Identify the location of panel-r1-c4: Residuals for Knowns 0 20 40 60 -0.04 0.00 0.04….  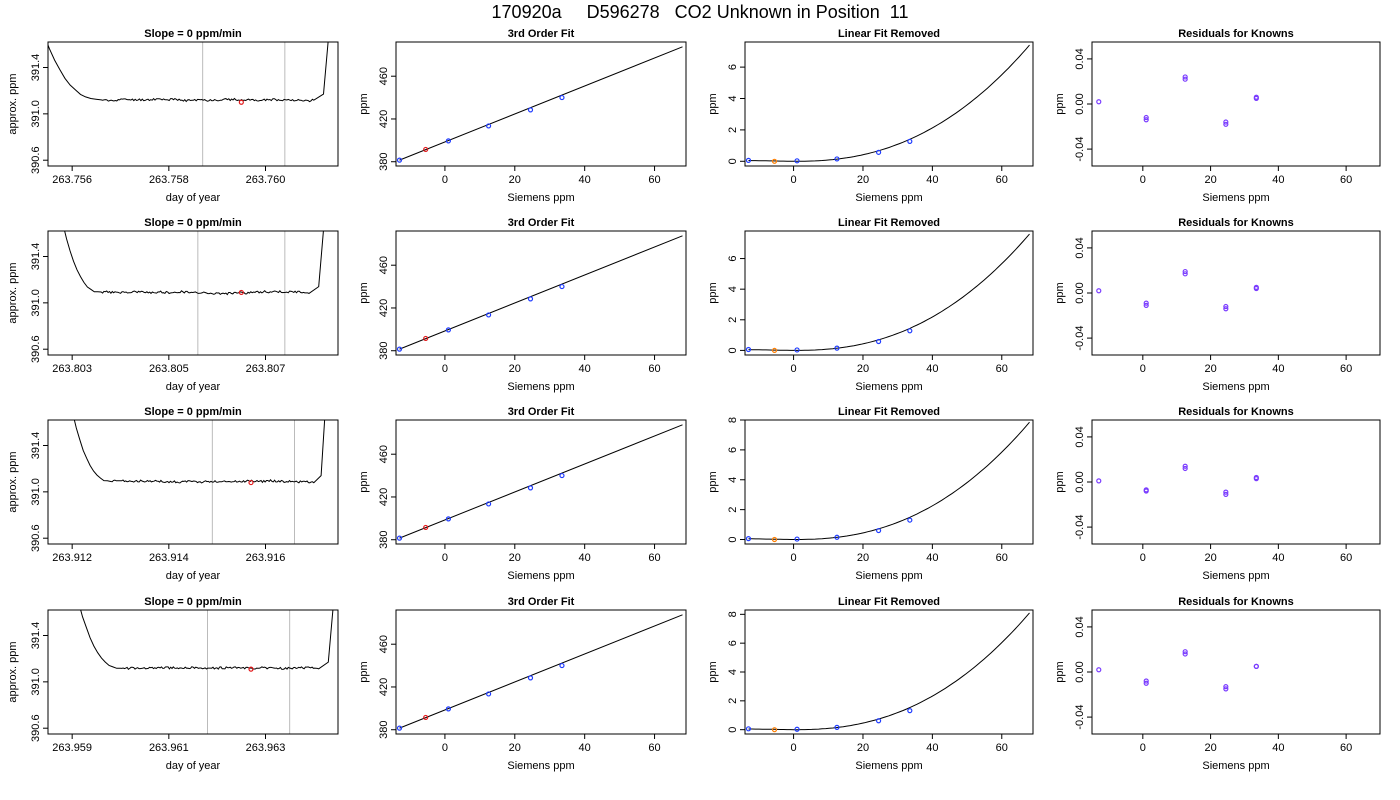
(1217, 116).